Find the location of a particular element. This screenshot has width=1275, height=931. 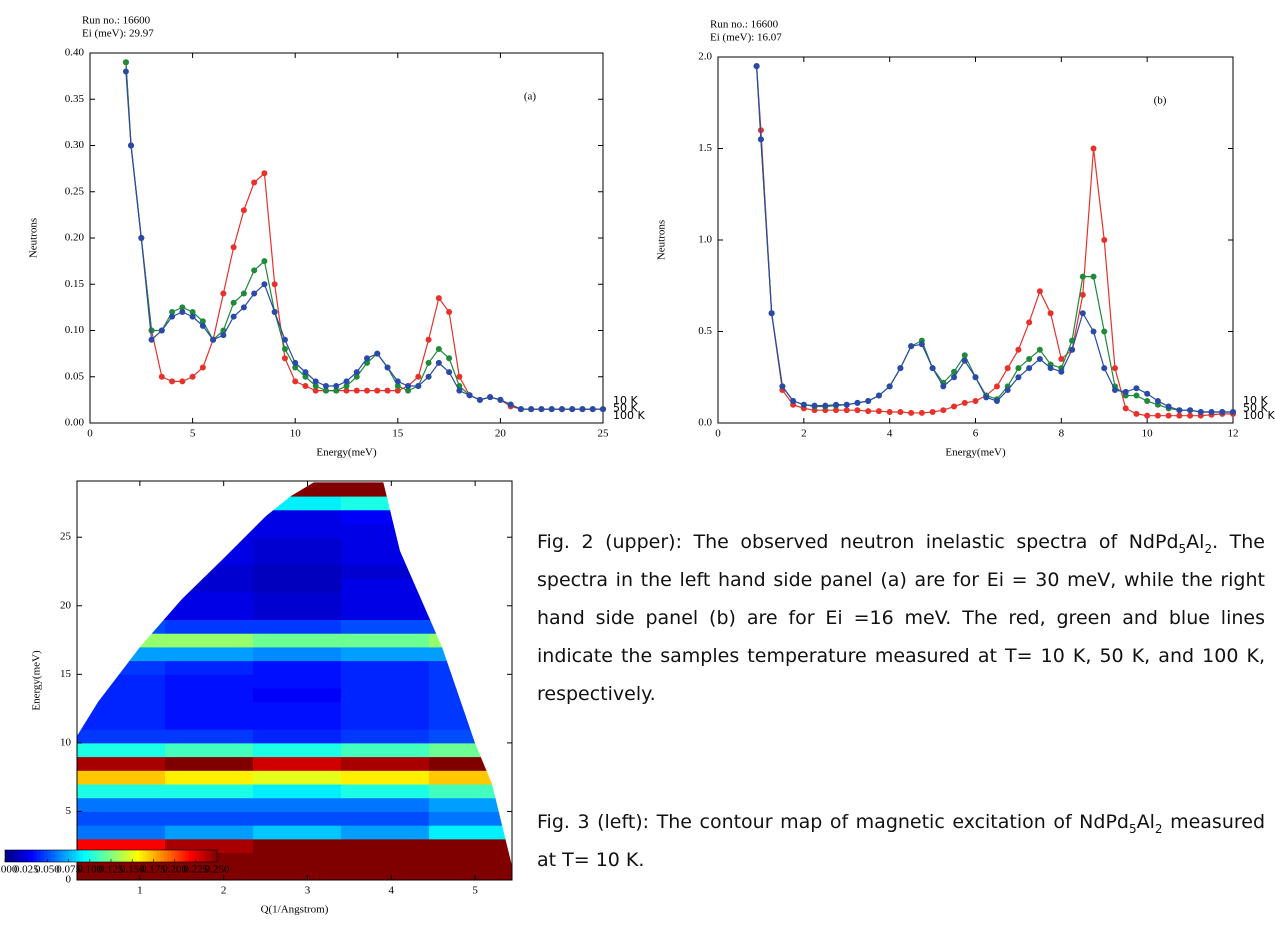

y-tick-label: 0.15 is located at coordinates (75, 284).